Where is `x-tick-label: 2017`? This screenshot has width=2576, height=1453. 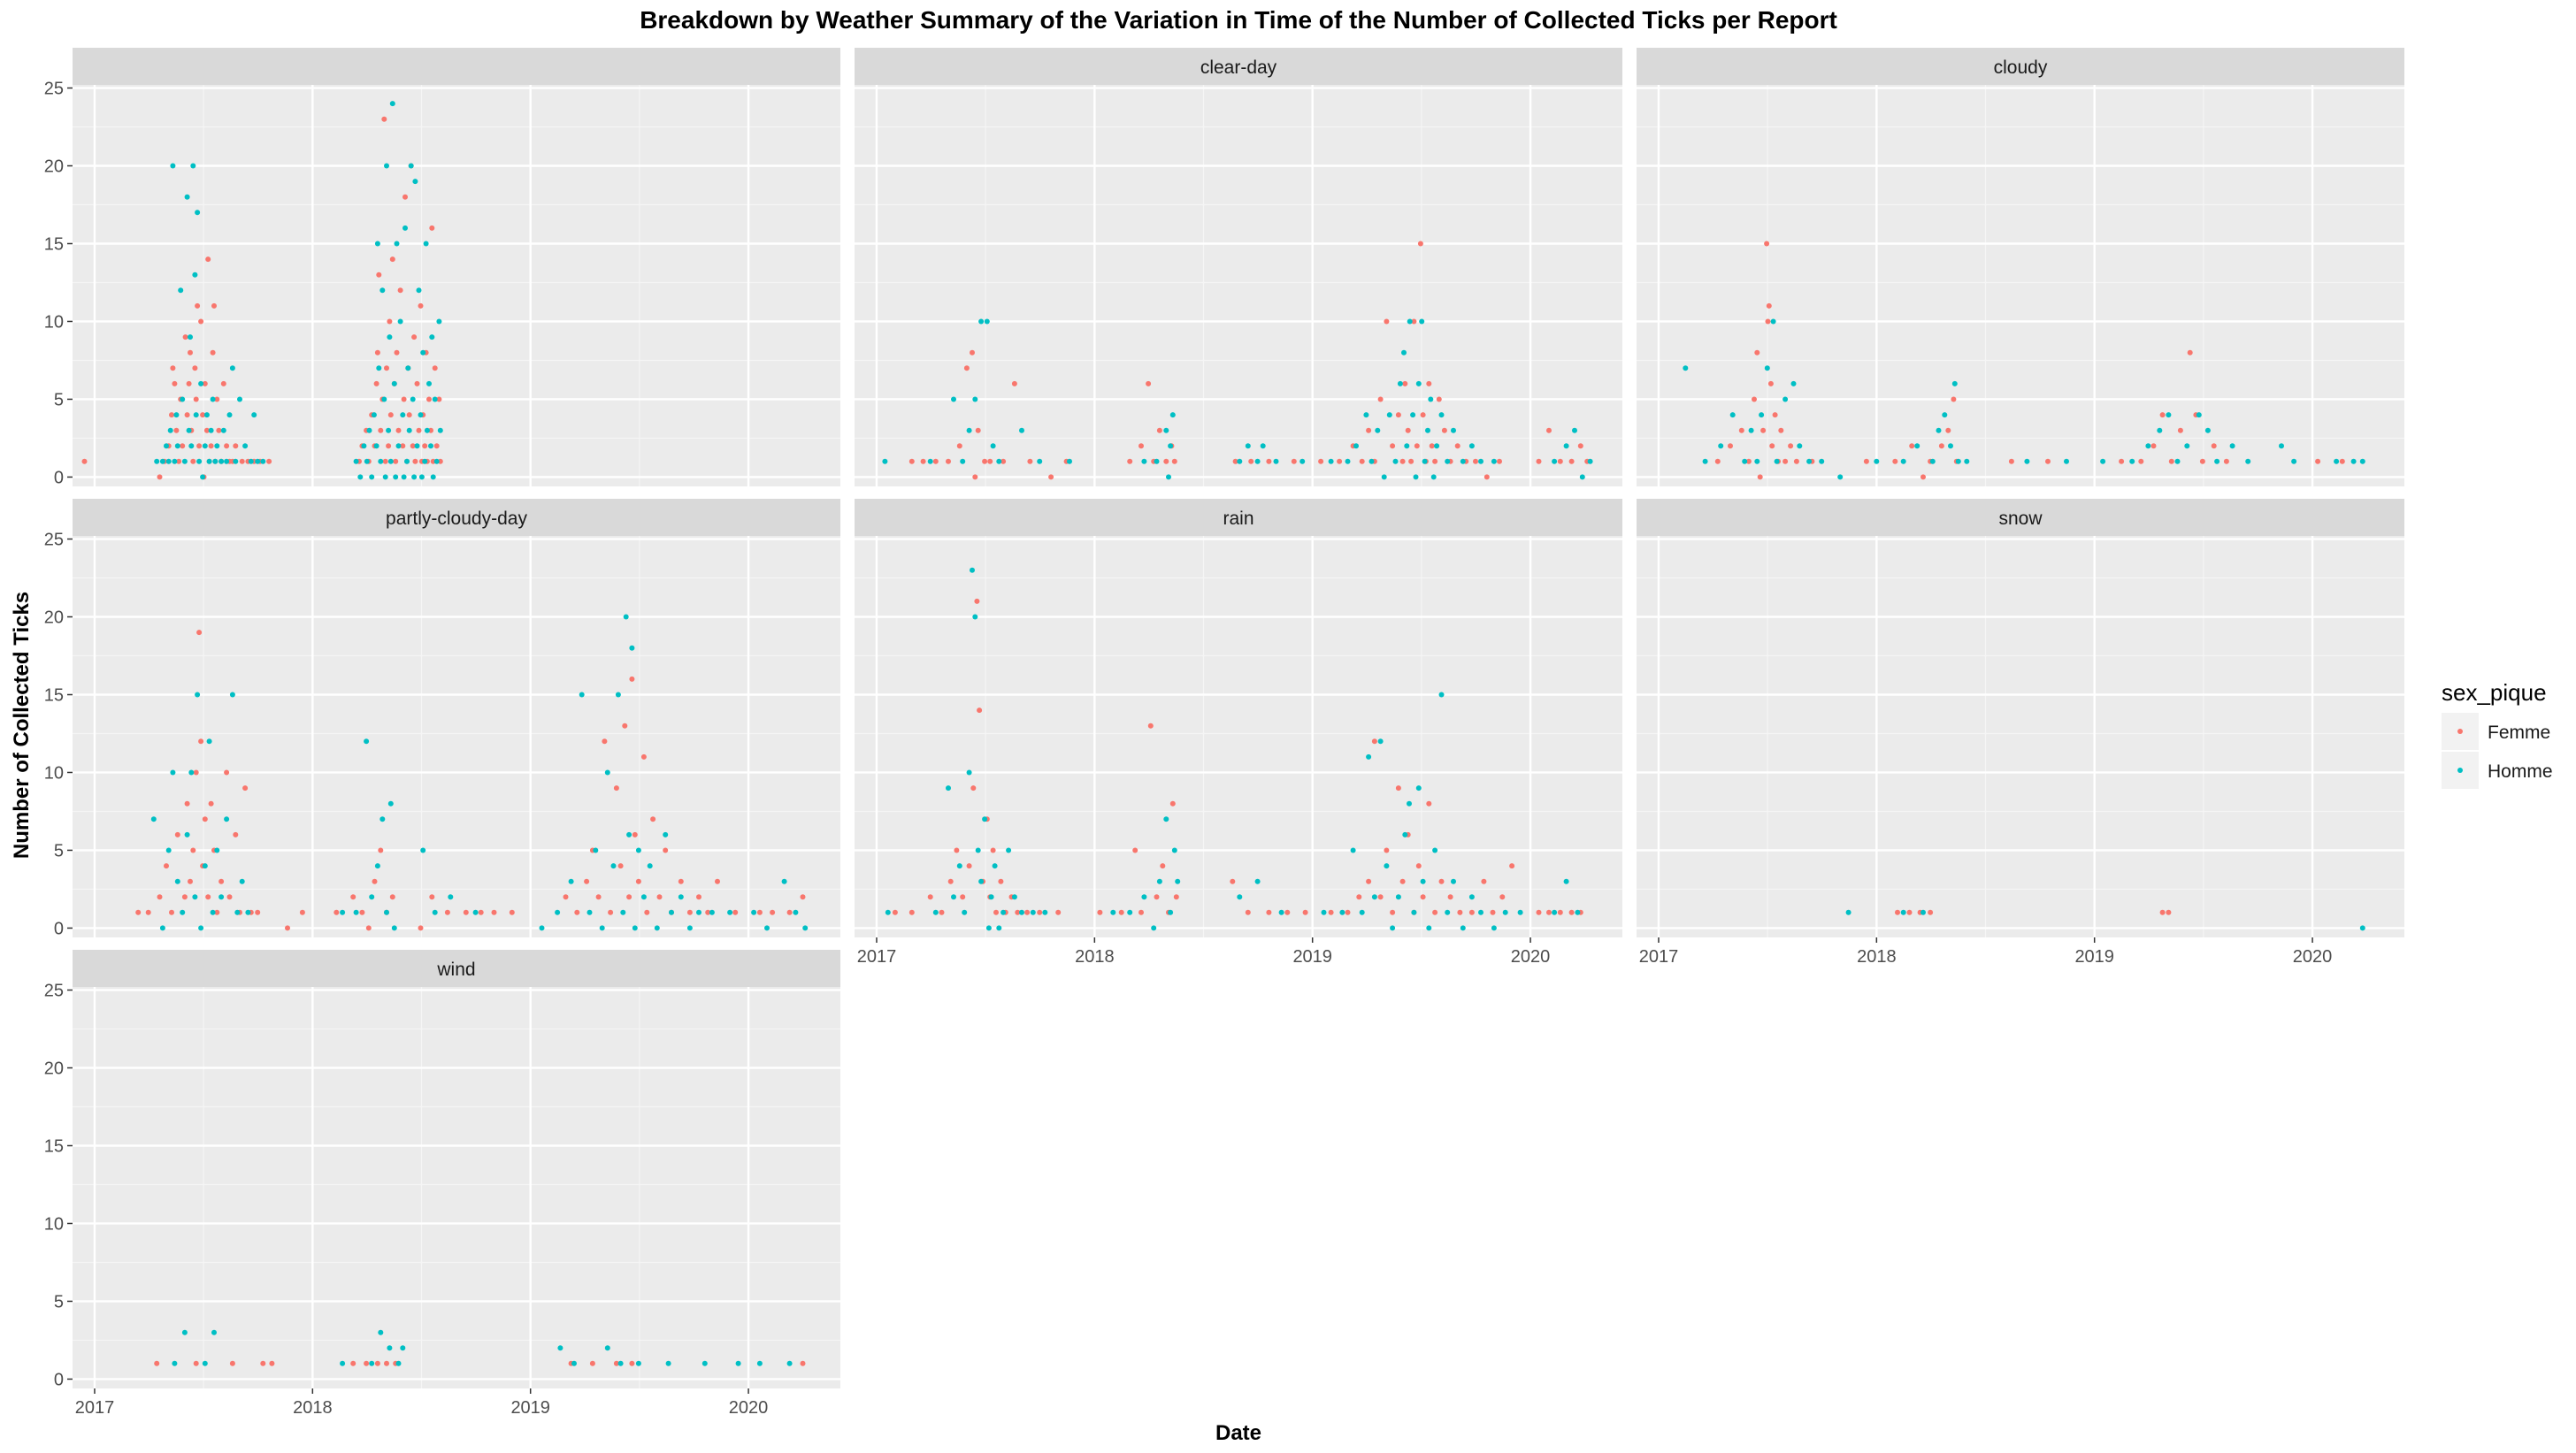
x-tick-label: 2017 is located at coordinates (1659, 957).